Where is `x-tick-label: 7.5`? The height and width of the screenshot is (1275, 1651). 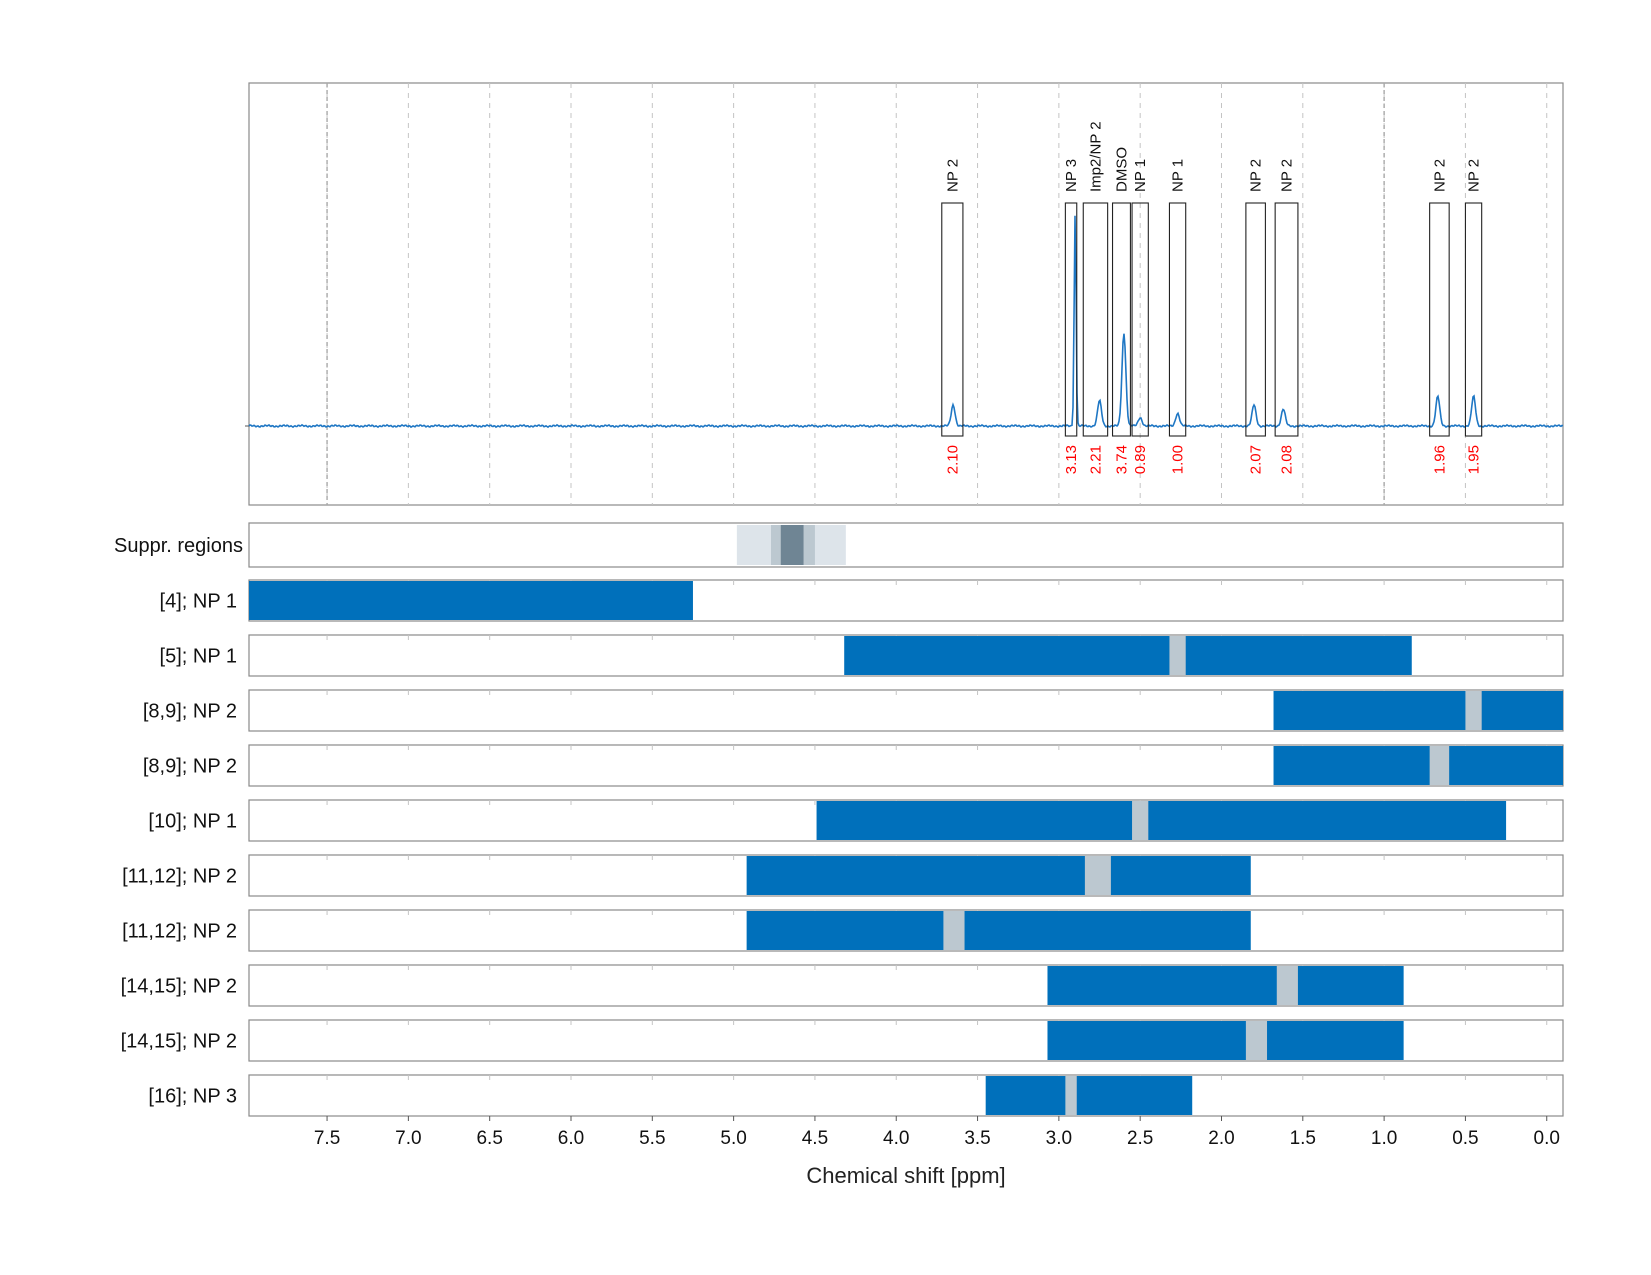 x-tick-label: 7.5 is located at coordinates (327, 1138).